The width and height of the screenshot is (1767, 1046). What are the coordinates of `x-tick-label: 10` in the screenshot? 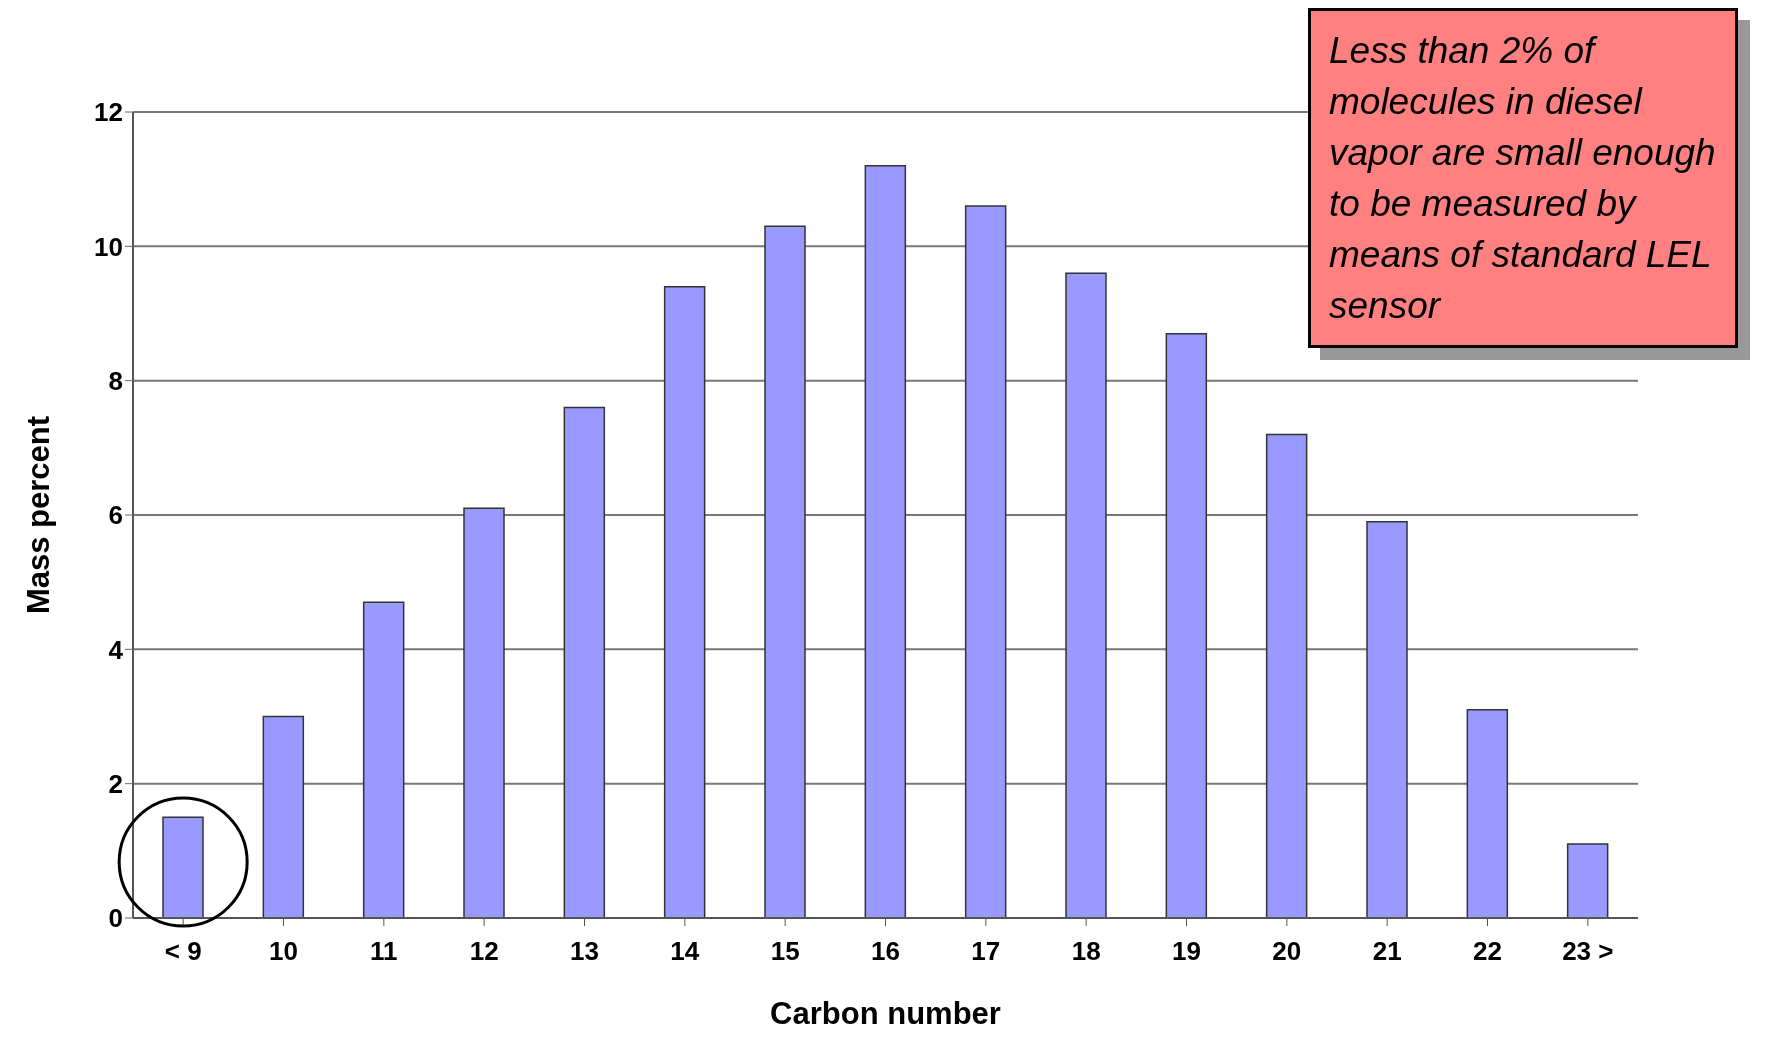 It's located at (283, 951).